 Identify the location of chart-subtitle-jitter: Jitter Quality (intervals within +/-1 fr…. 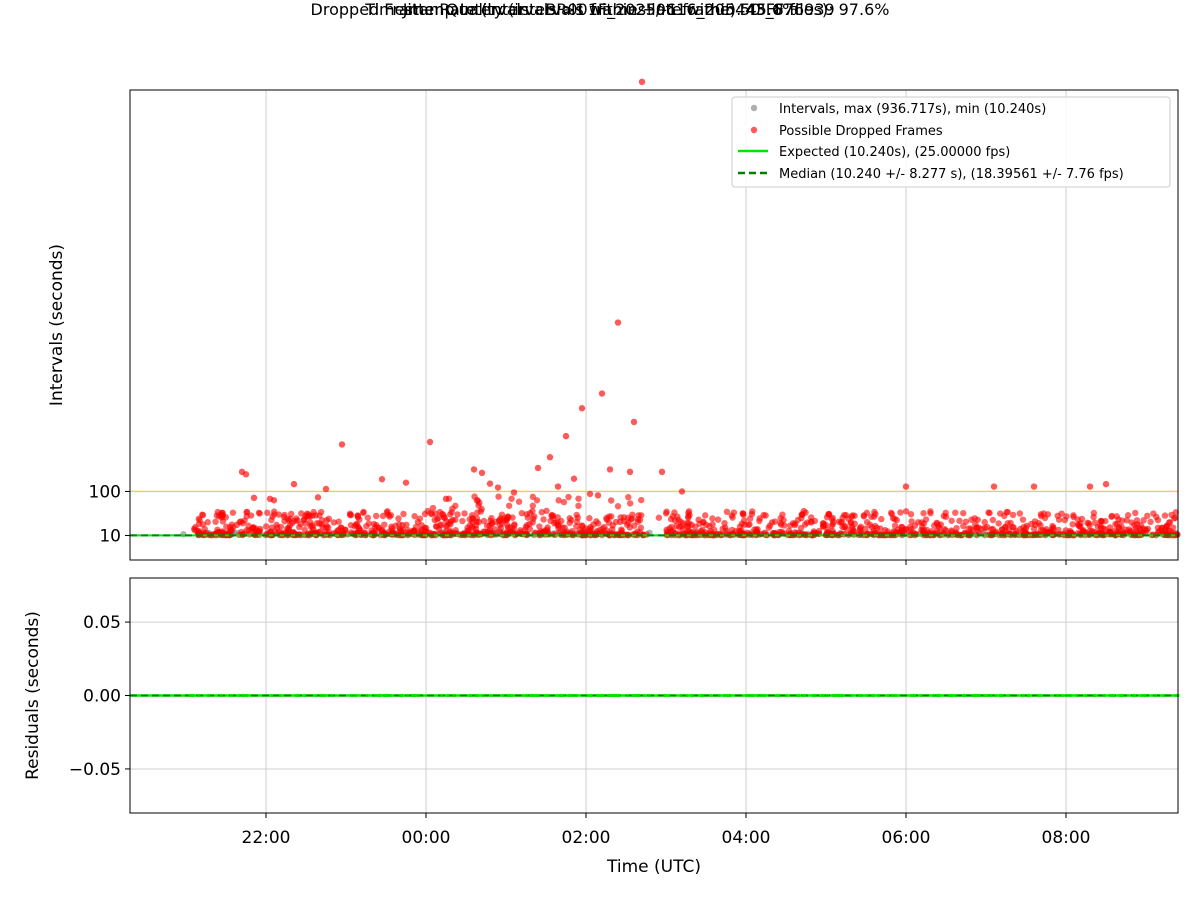
(600, 9).